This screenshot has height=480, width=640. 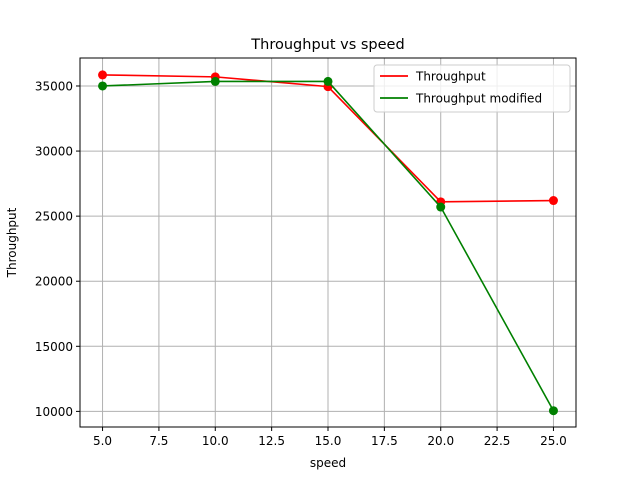 What do you see at coordinates (440, 441) in the screenshot?
I see `x-tick-label: 20.0` at bounding box center [440, 441].